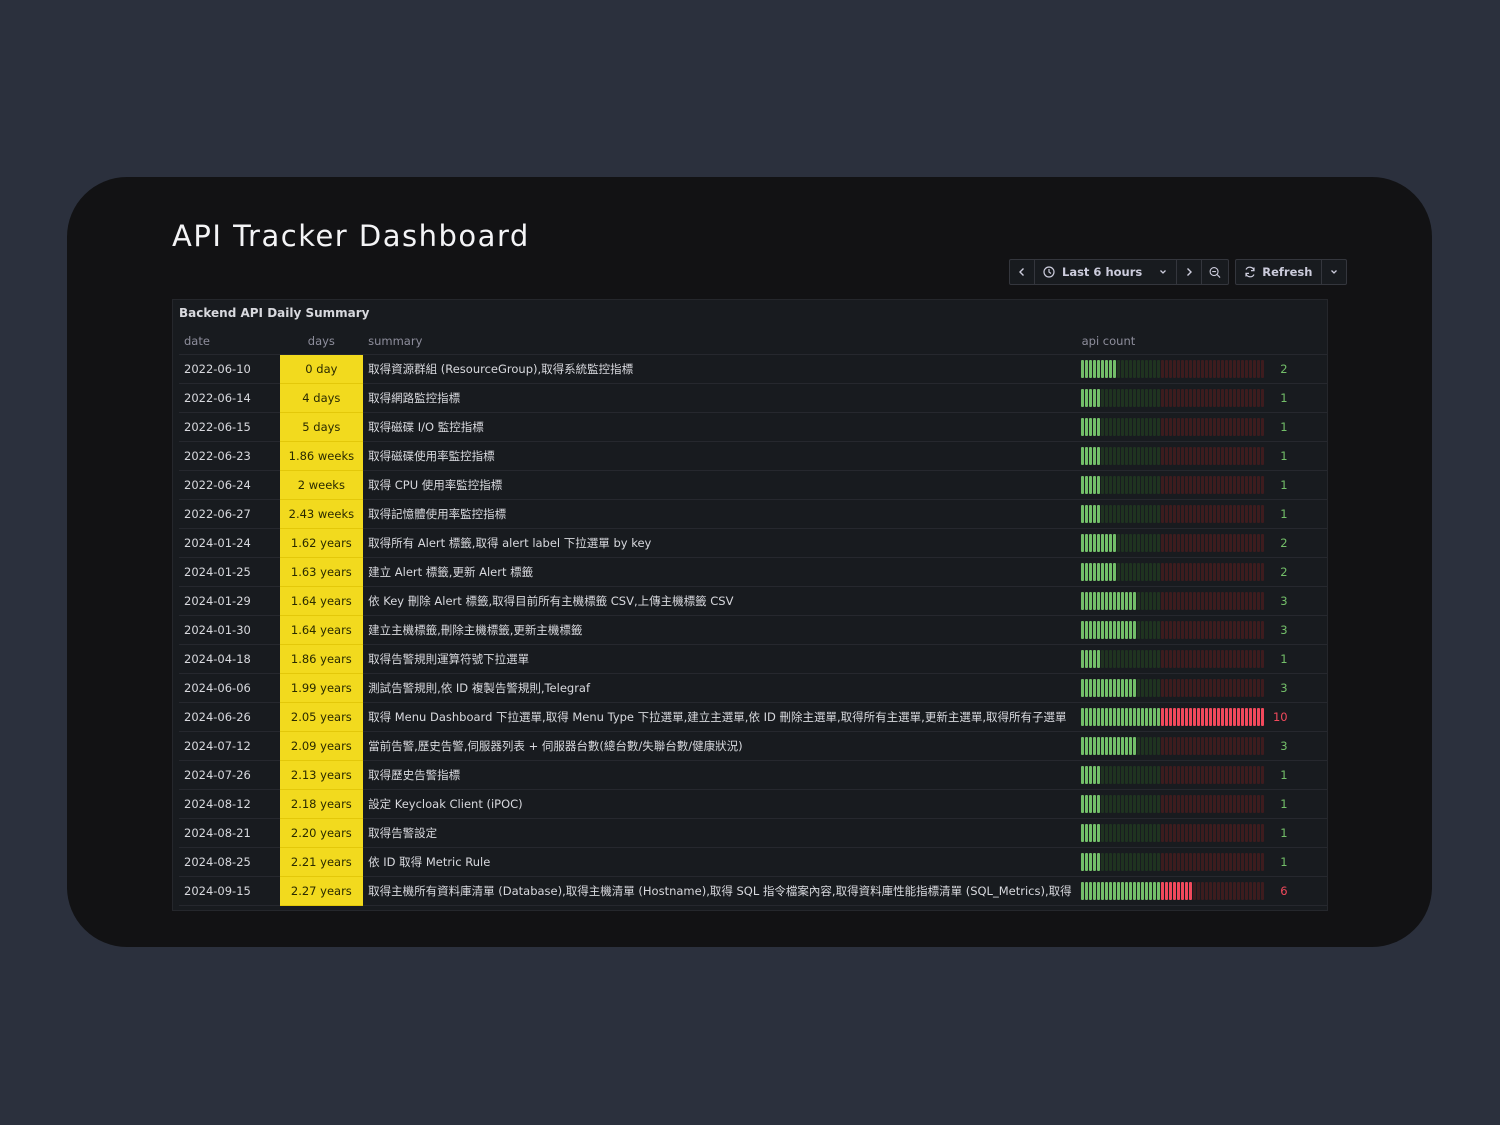  I want to click on refresh-interval-dropdown, so click(1334, 272).